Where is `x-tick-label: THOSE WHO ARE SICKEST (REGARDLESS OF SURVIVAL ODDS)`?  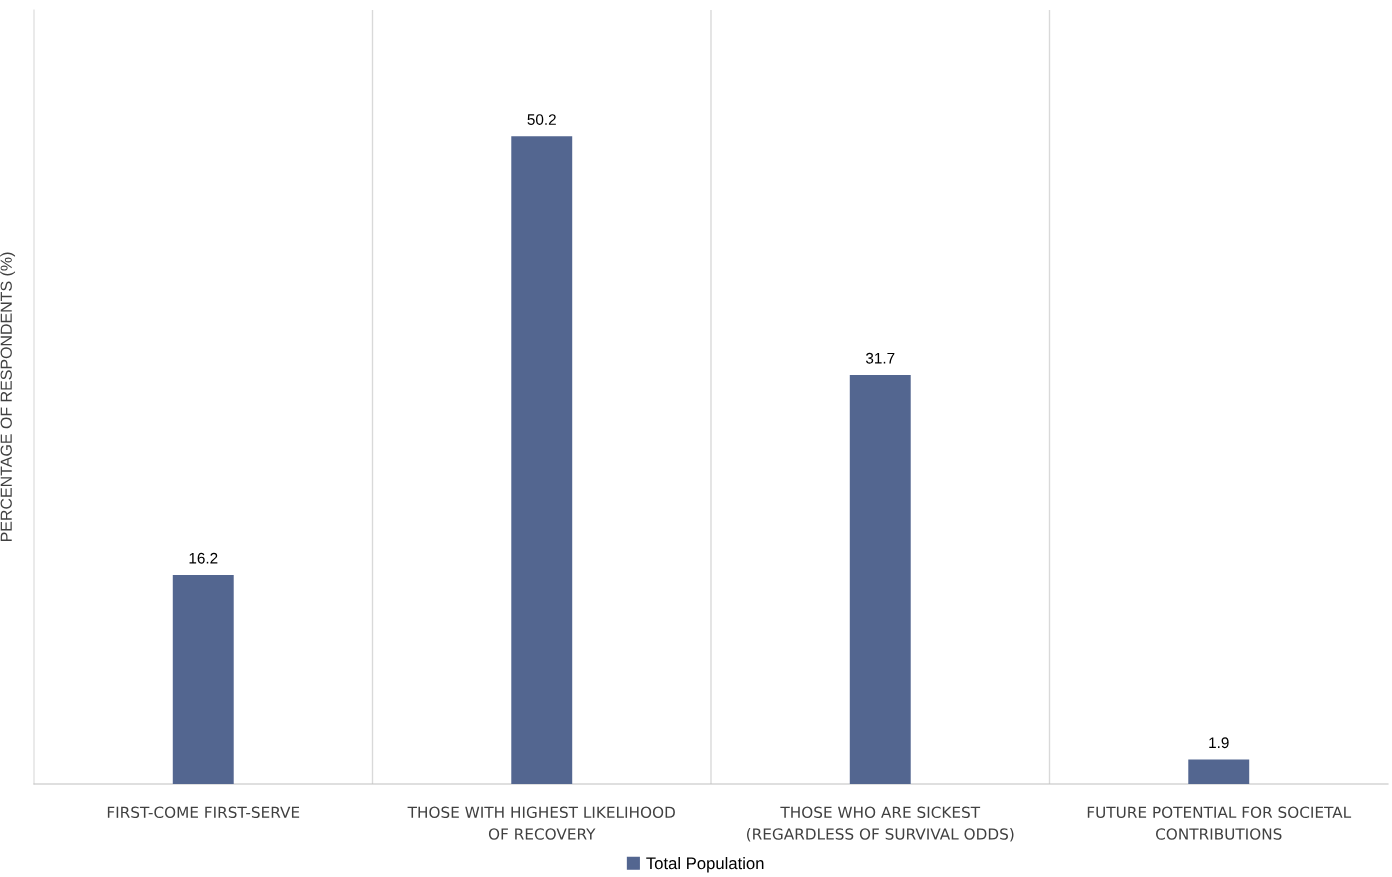
x-tick-label: THOSE WHO ARE SICKEST (REGARDLESS OF SURVIVAL ODDS) is located at coordinates (880, 824).